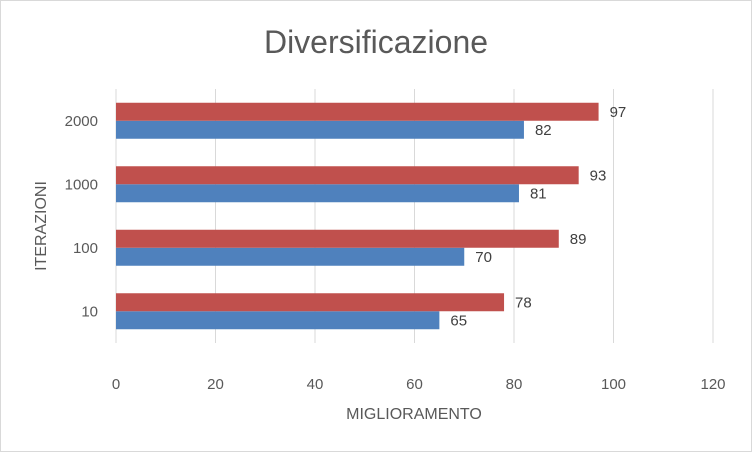 This screenshot has width=752, height=452. Describe the element at coordinates (81, 217) in the screenshot. I see `y-axis-ticks: 10 100 1000 2000` at that location.